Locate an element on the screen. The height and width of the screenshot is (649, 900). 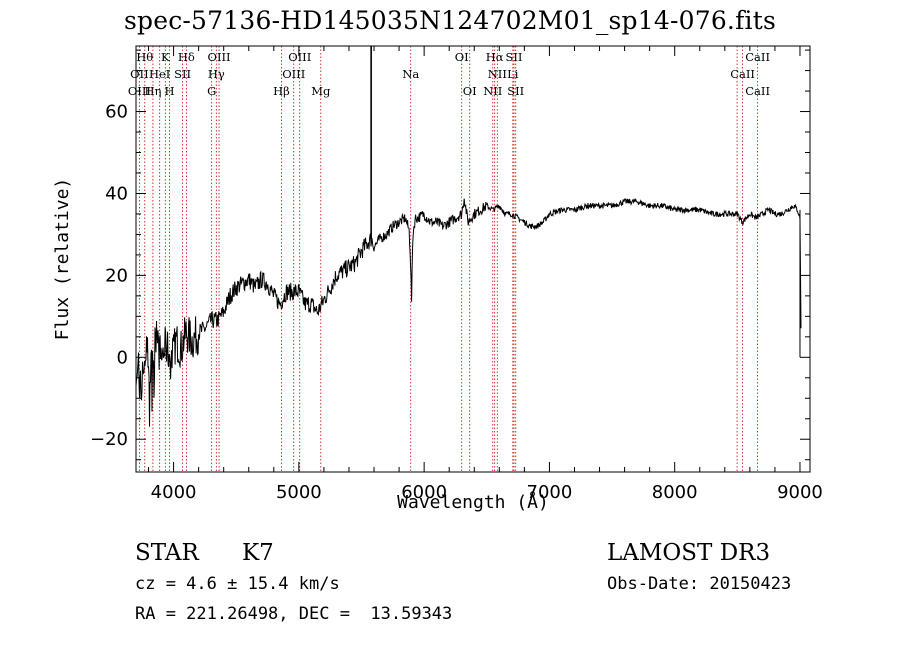
line-label: Hδ is located at coordinates (186, 57).